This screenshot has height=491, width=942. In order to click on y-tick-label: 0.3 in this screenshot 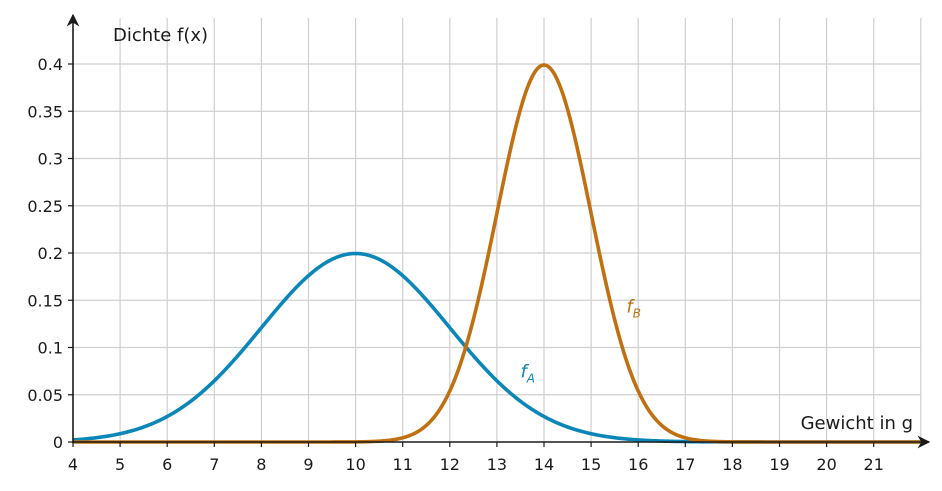, I will do `click(50, 159)`.